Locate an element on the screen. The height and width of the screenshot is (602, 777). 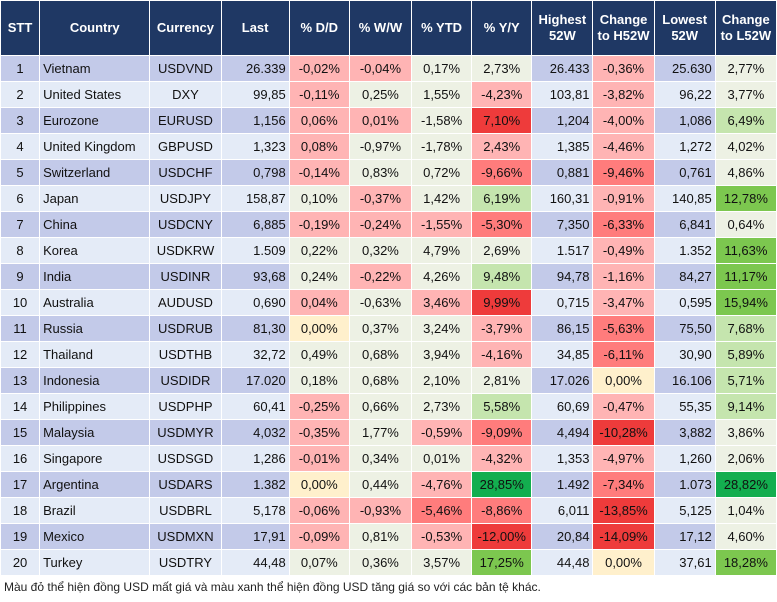
cell-high: 1.492 is located at coordinates (562, 484).